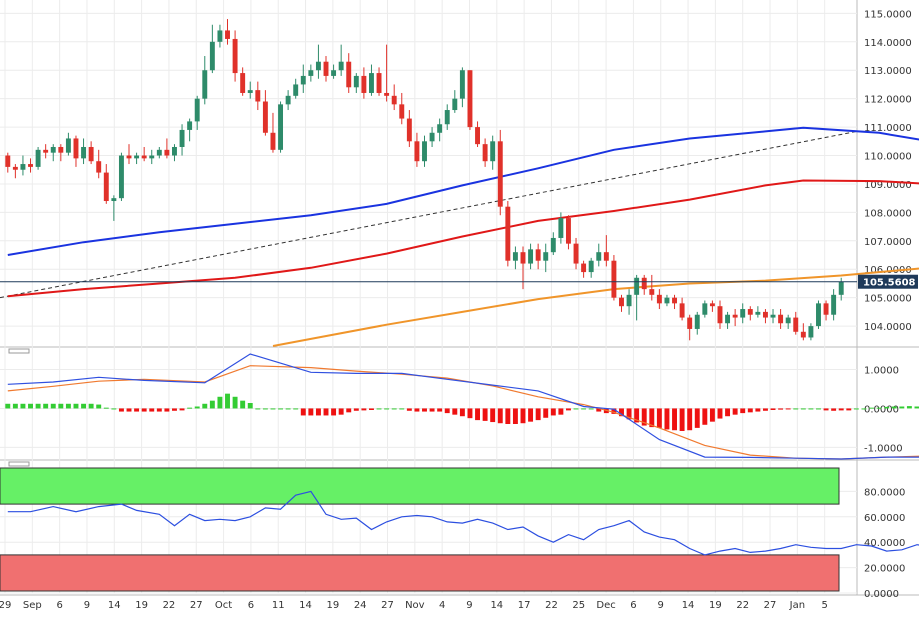 The width and height of the screenshot is (919, 629). What do you see at coordinates (59, 605) in the screenshot?
I see `x-tick-label: 6` at bounding box center [59, 605].